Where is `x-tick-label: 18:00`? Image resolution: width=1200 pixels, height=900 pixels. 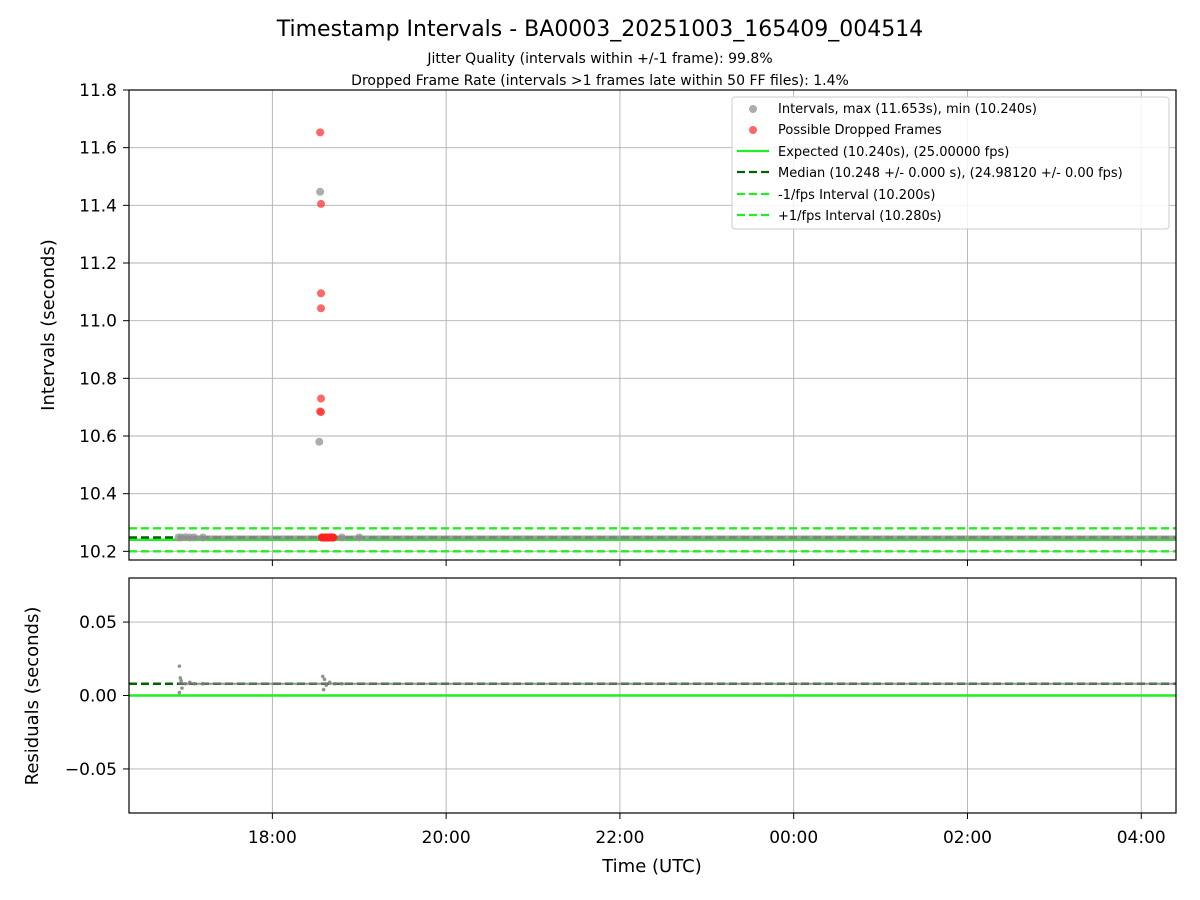 x-tick-label: 18:00 is located at coordinates (272, 838).